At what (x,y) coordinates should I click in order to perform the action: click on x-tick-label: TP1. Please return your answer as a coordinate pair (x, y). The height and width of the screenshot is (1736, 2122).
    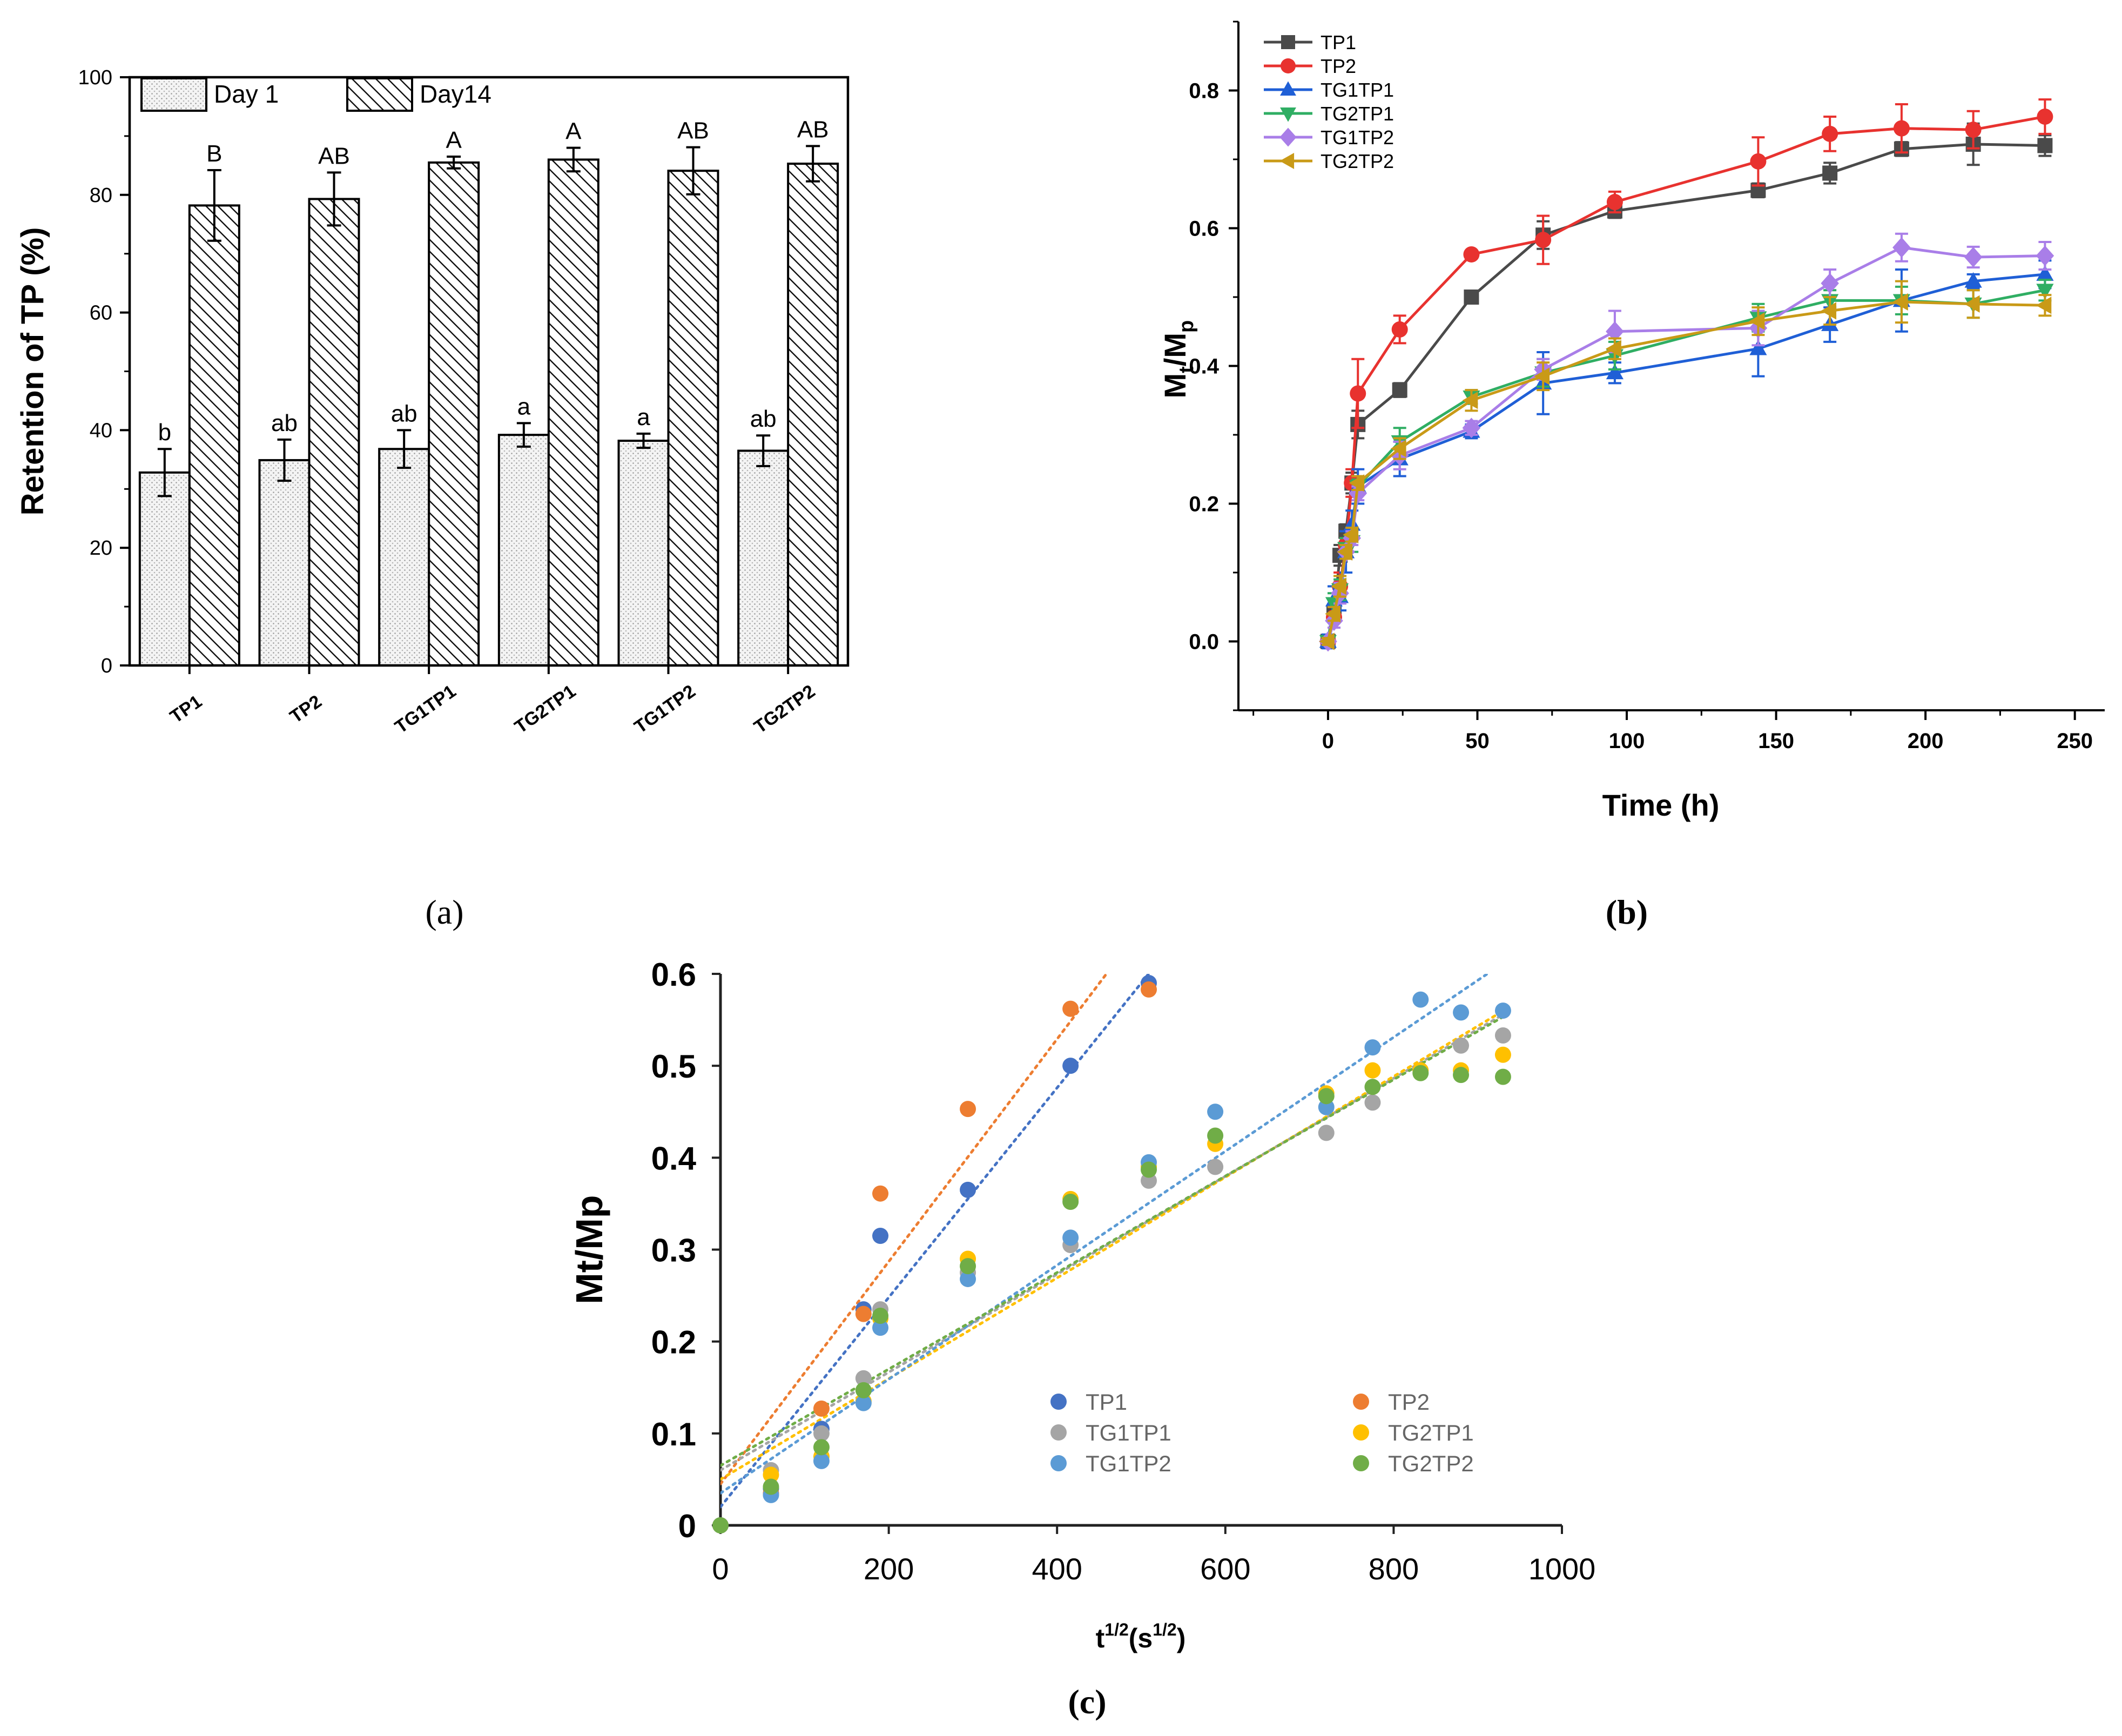
    Looking at the image, I should click on (186, 709).